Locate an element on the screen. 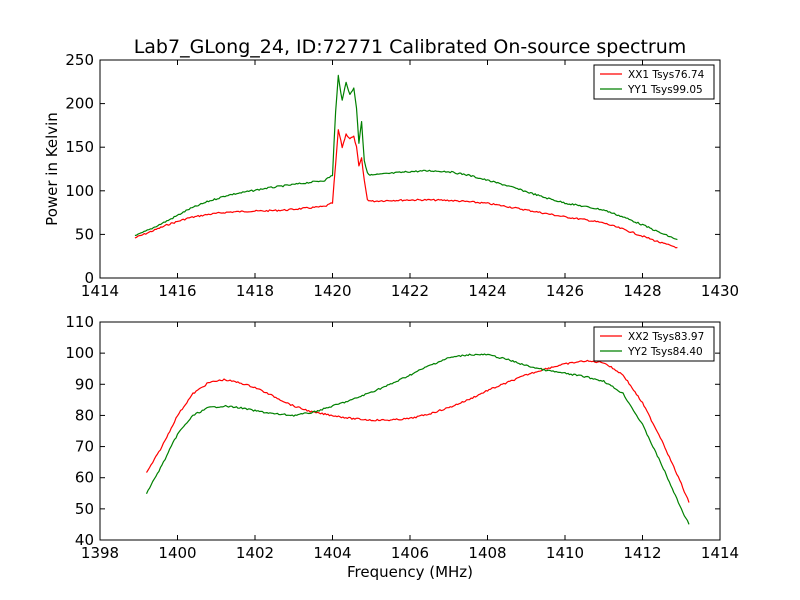 This screenshot has width=800, height=600. x-tick-label: 1408 is located at coordinates (487, 553).